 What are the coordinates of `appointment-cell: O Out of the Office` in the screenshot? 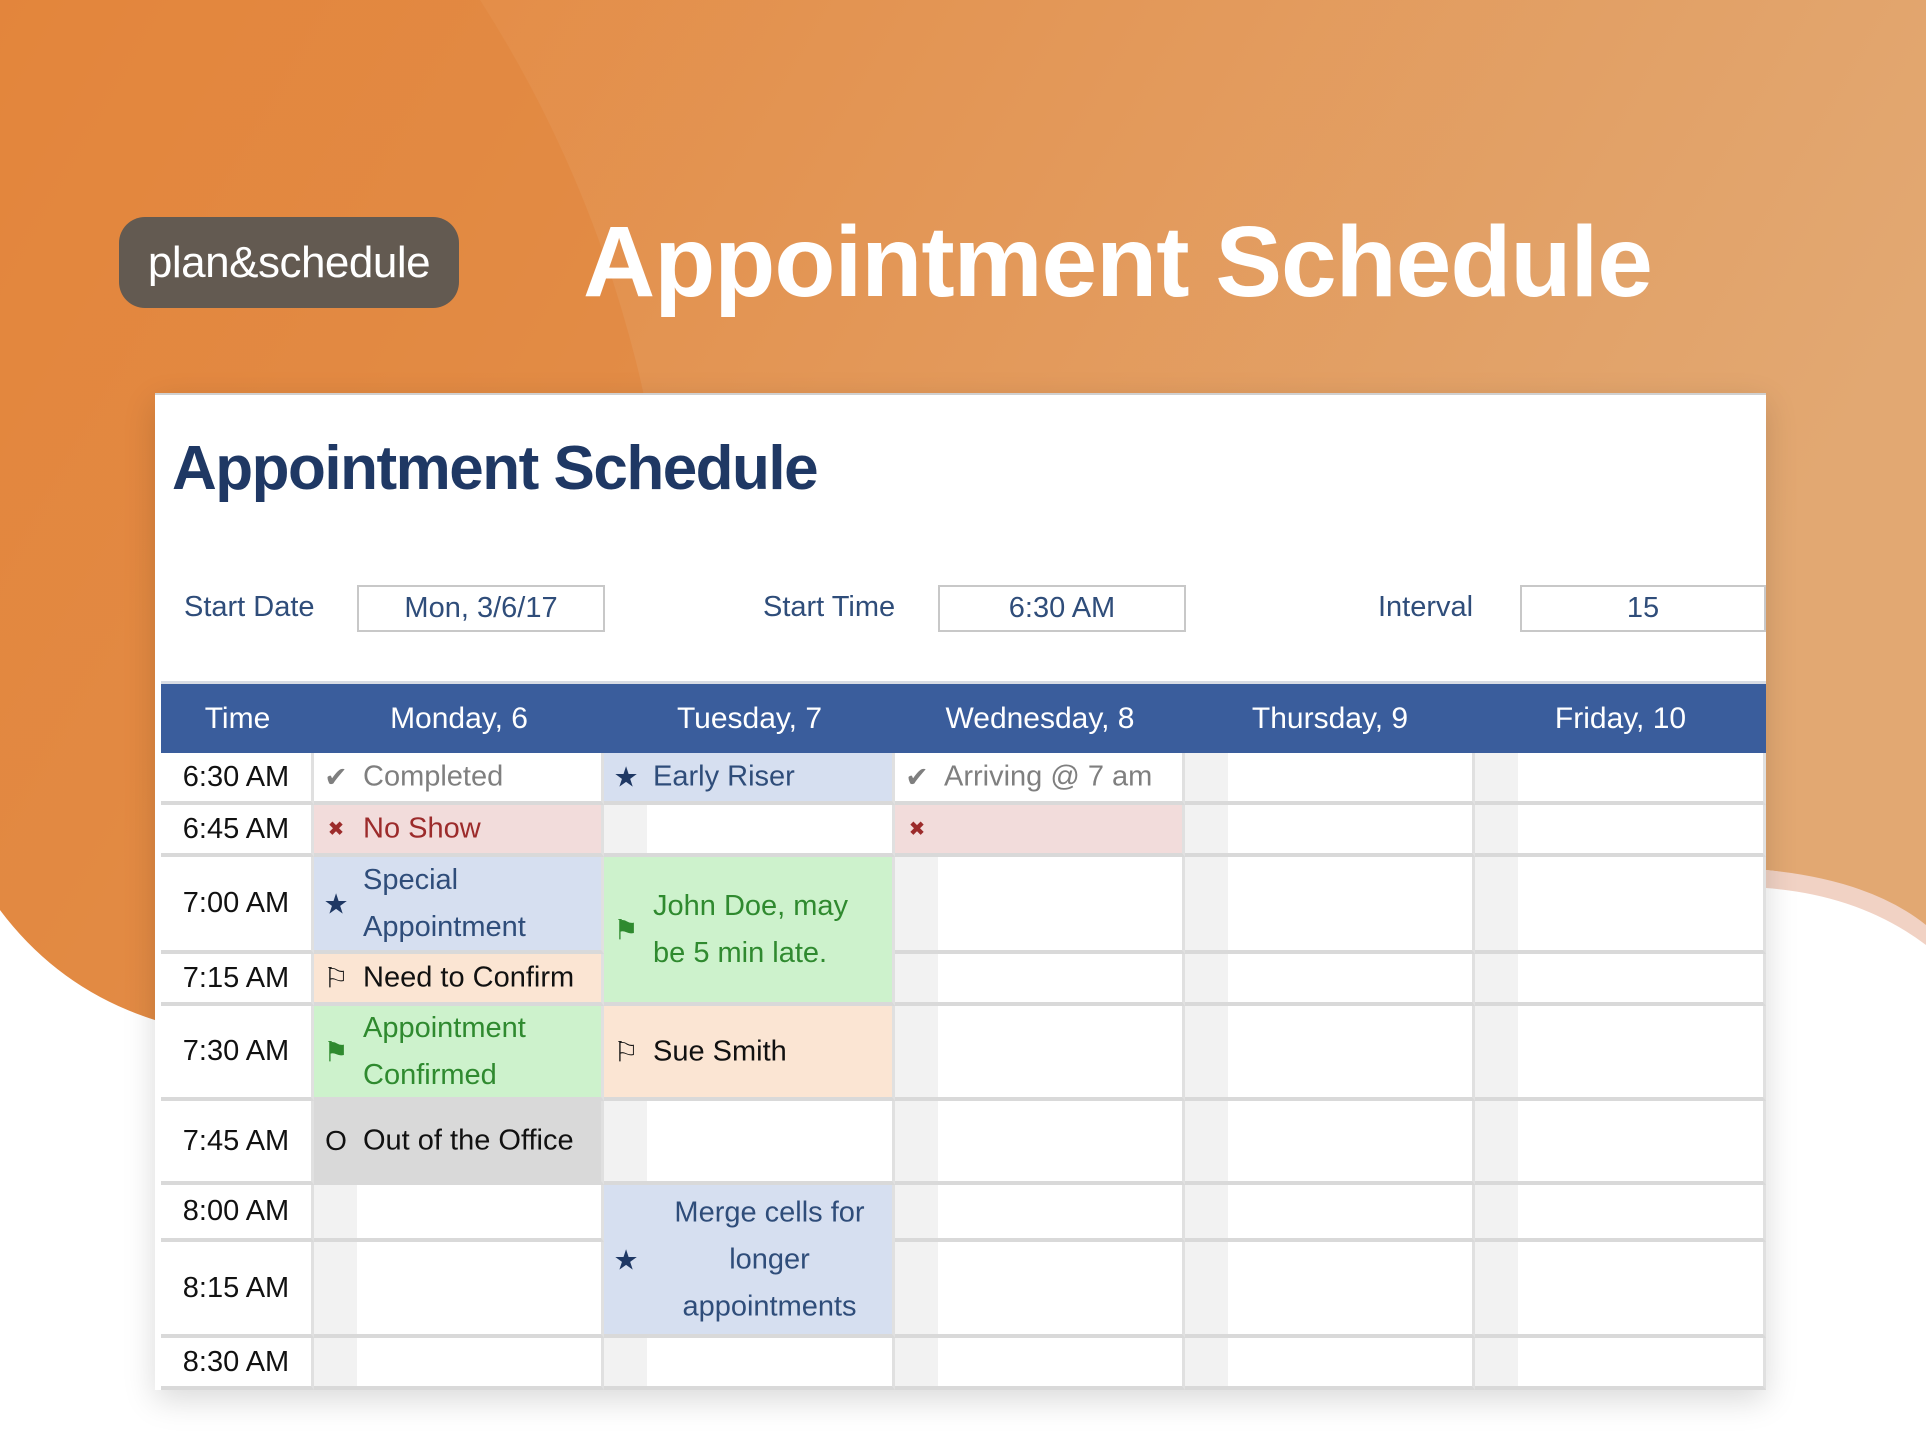 It's located at (459, 1143).